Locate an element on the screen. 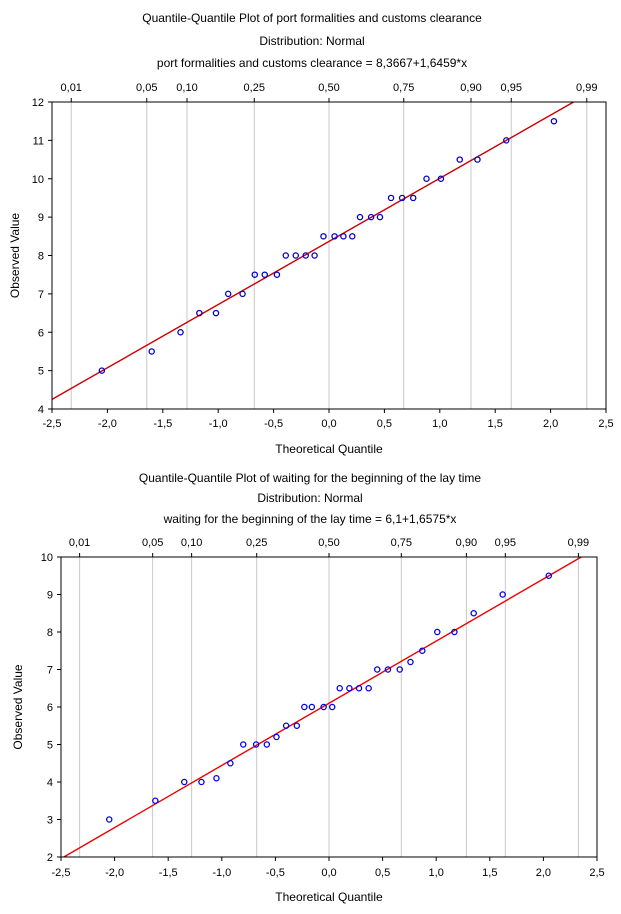  top-tick-label: 0,95 is located at coordinates (511, 88).